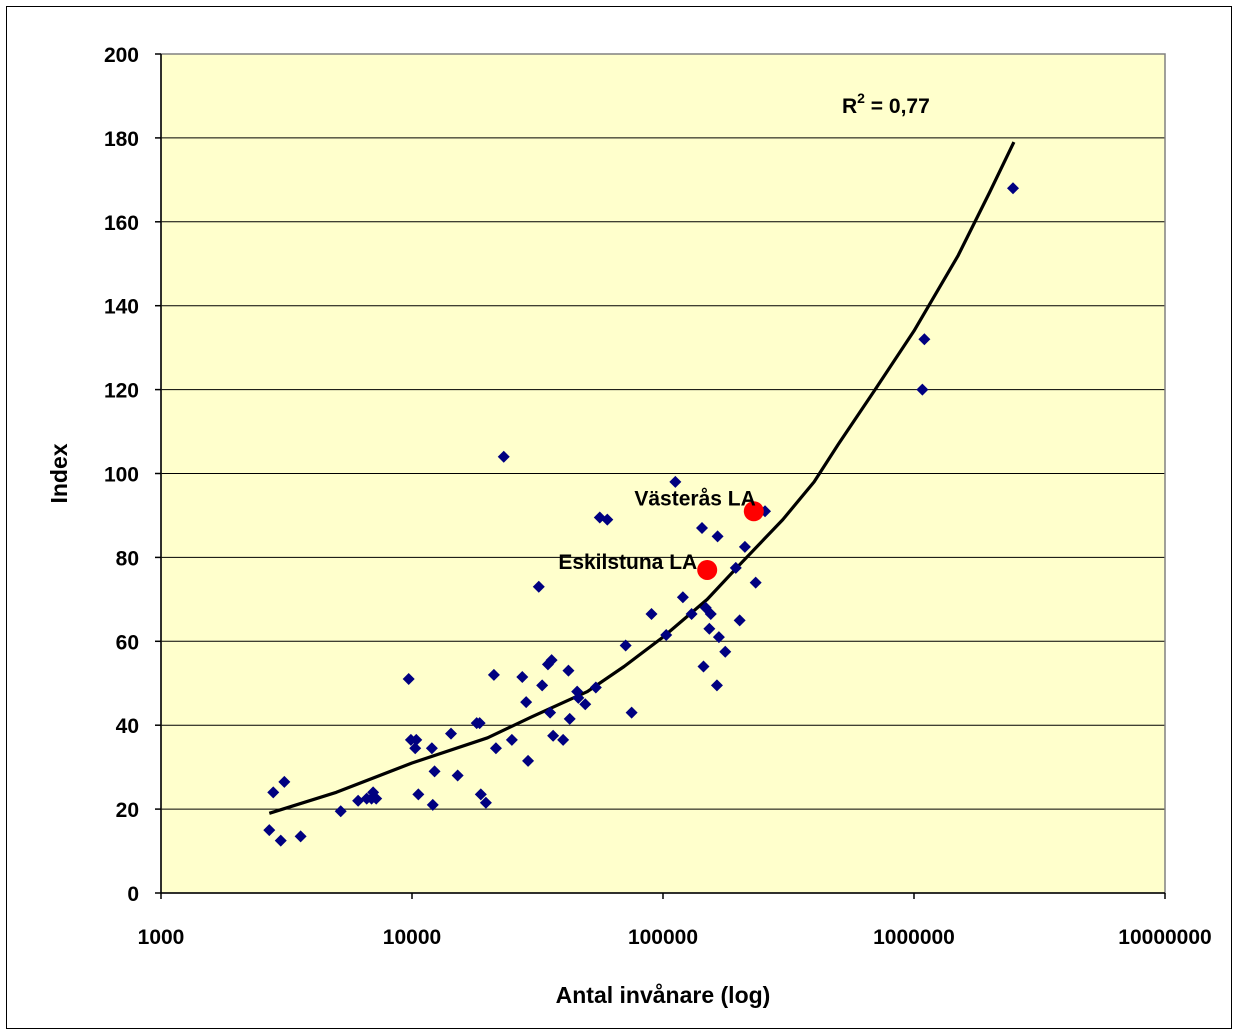  What do you see at coordinates (849, 106) in the screenshot?
I see `r-squared-prefix: R` at bounding box center [849, 106].